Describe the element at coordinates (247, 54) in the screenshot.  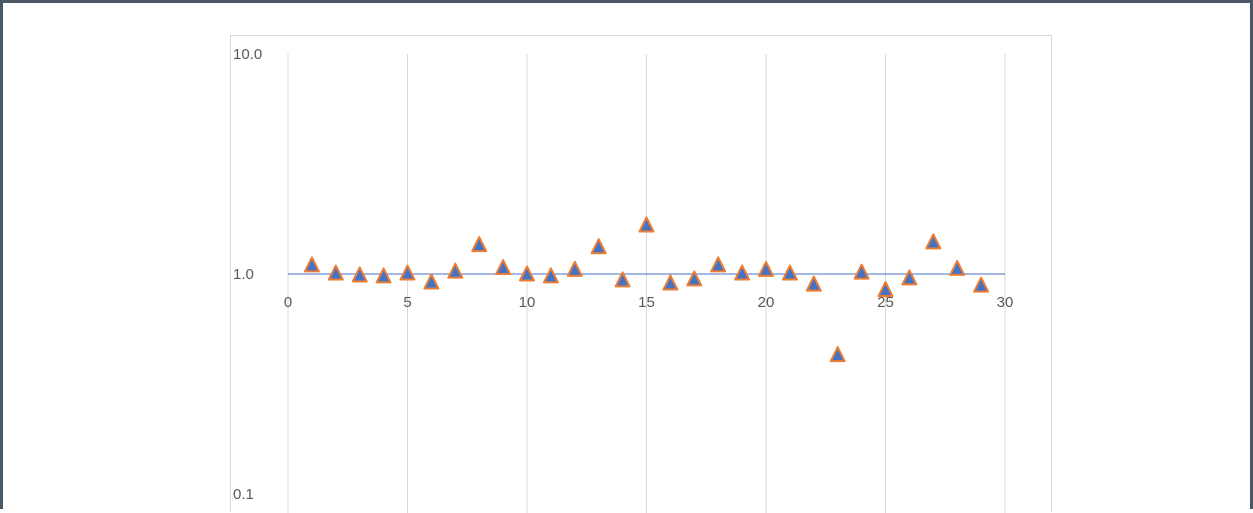
I see `y-tick-label: 10.0` at that location.